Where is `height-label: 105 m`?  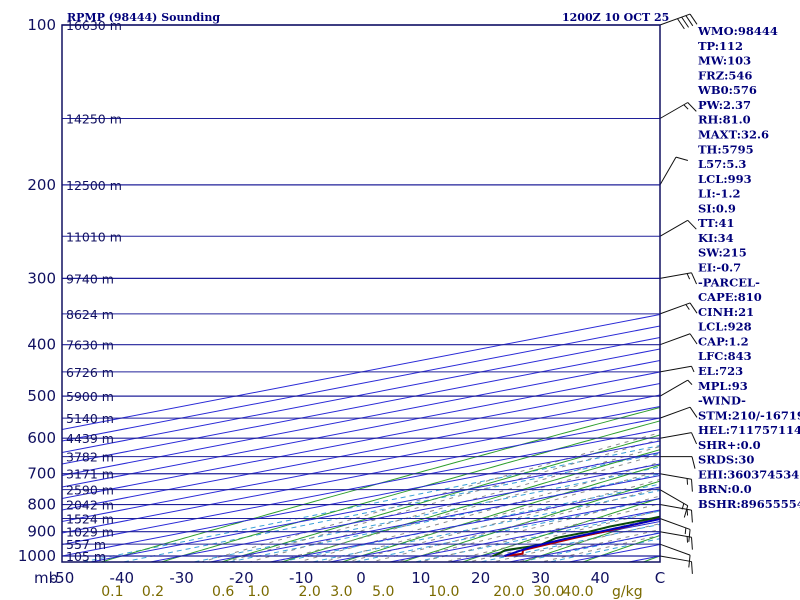
height-label: 105 m is located at coordinates (86, 556).